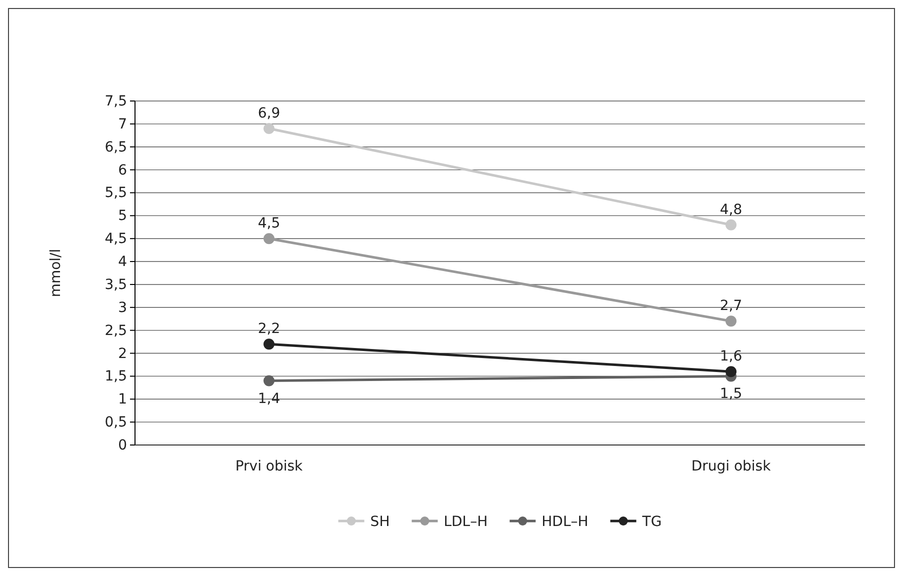 The image size is (903, 577). What do you see at coordinates (122, 124) in the screenshot?
I see `y-tick-label: 7` at bounding box center [122, 124].